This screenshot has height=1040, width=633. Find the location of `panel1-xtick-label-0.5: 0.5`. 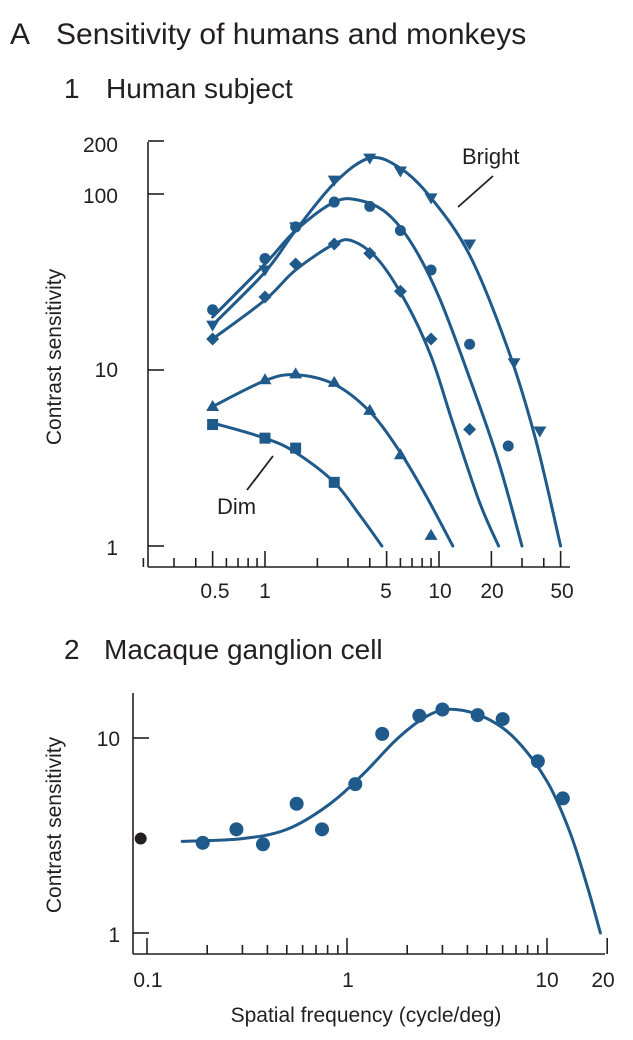

panel1-xtick-label-0.5: 0.5 is located at coordinates (214, 591).